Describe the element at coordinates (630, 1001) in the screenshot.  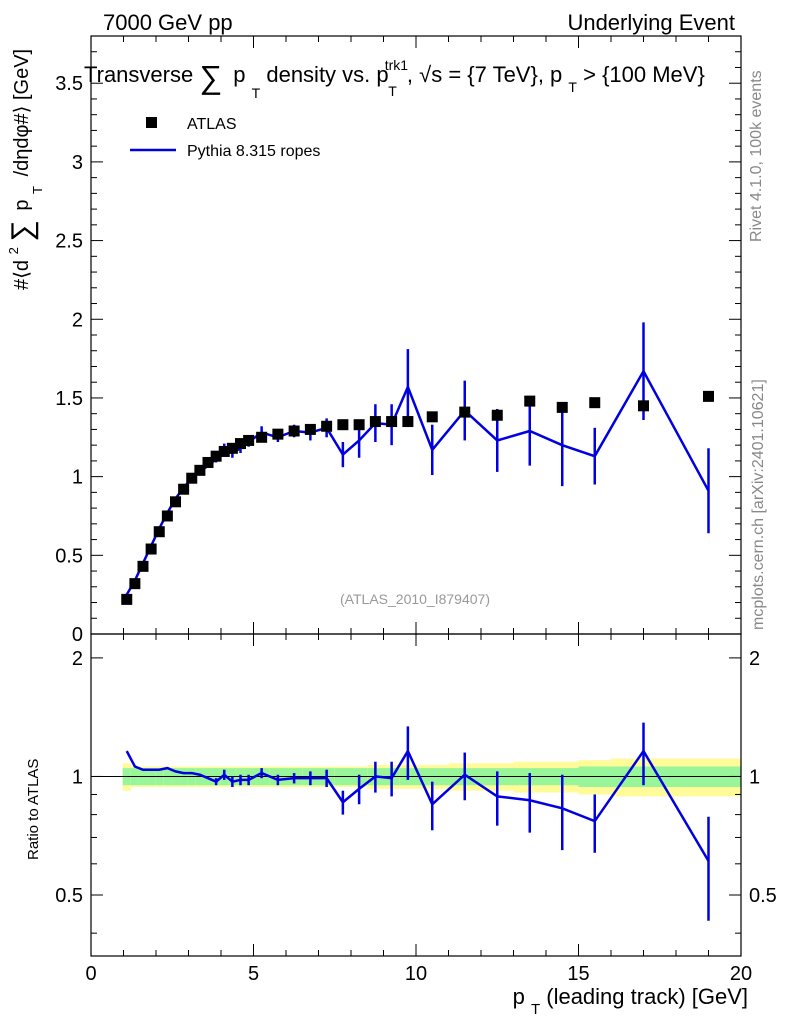
I see `xlabel: p T (leading track) [GeV]` at that location.